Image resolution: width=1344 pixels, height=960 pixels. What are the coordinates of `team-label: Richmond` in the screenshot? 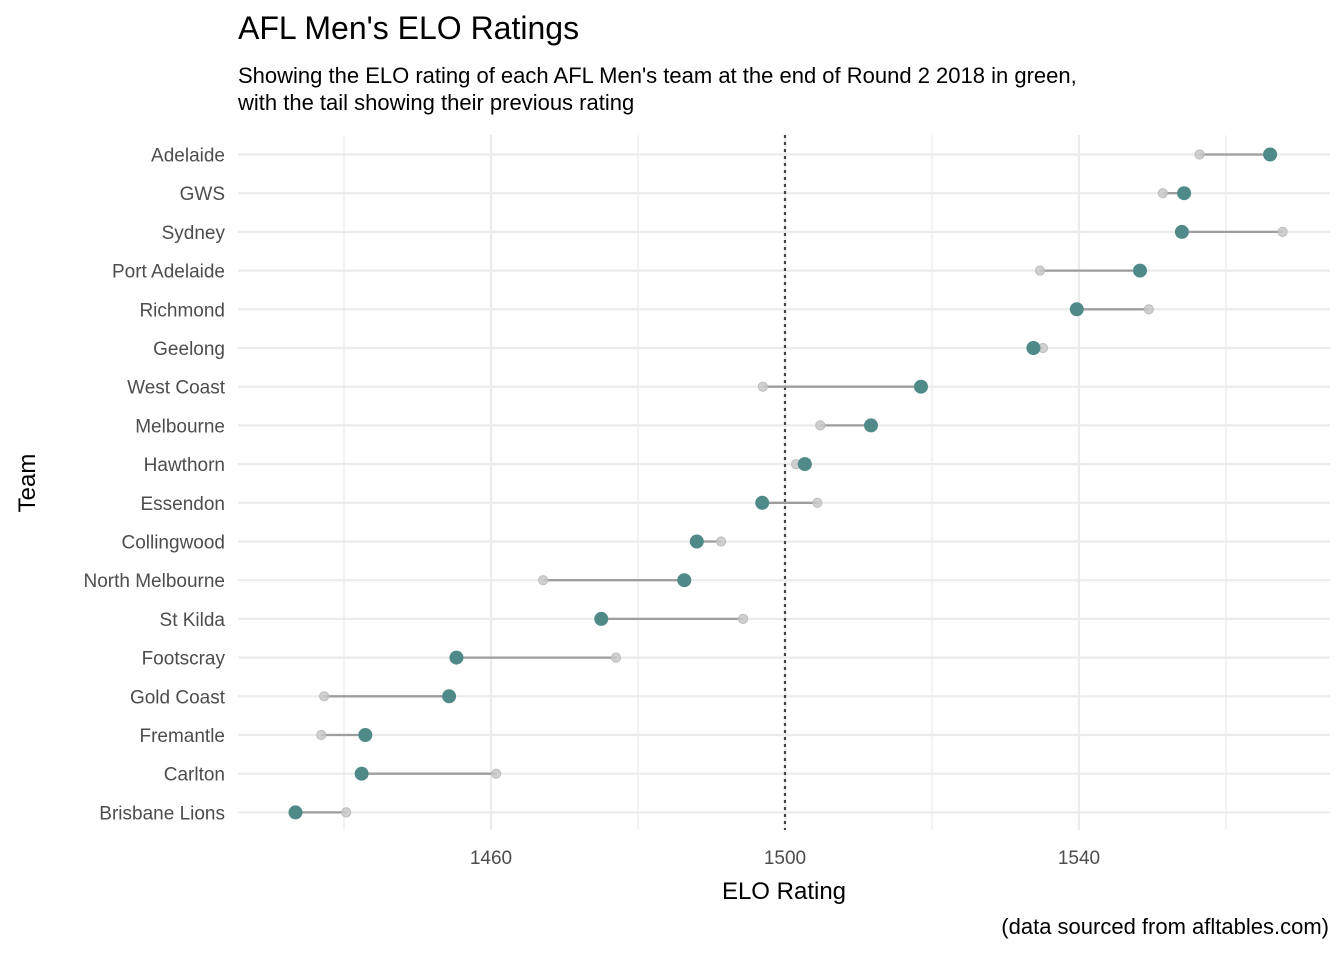 It's located at (182, 310).